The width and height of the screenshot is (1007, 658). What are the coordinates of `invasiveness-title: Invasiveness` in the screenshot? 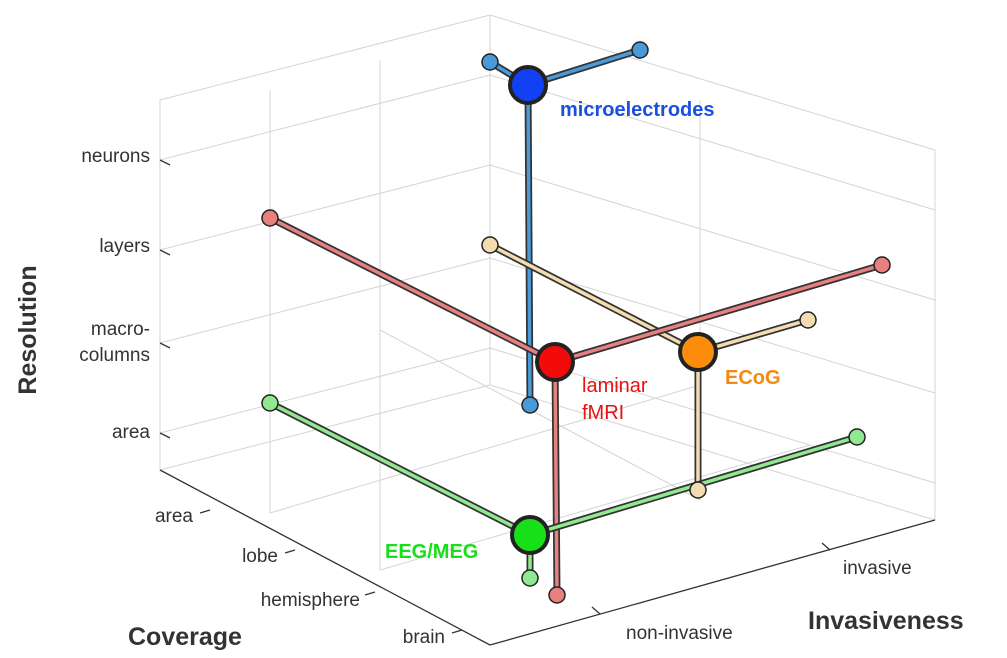 It's located at (886, 621).